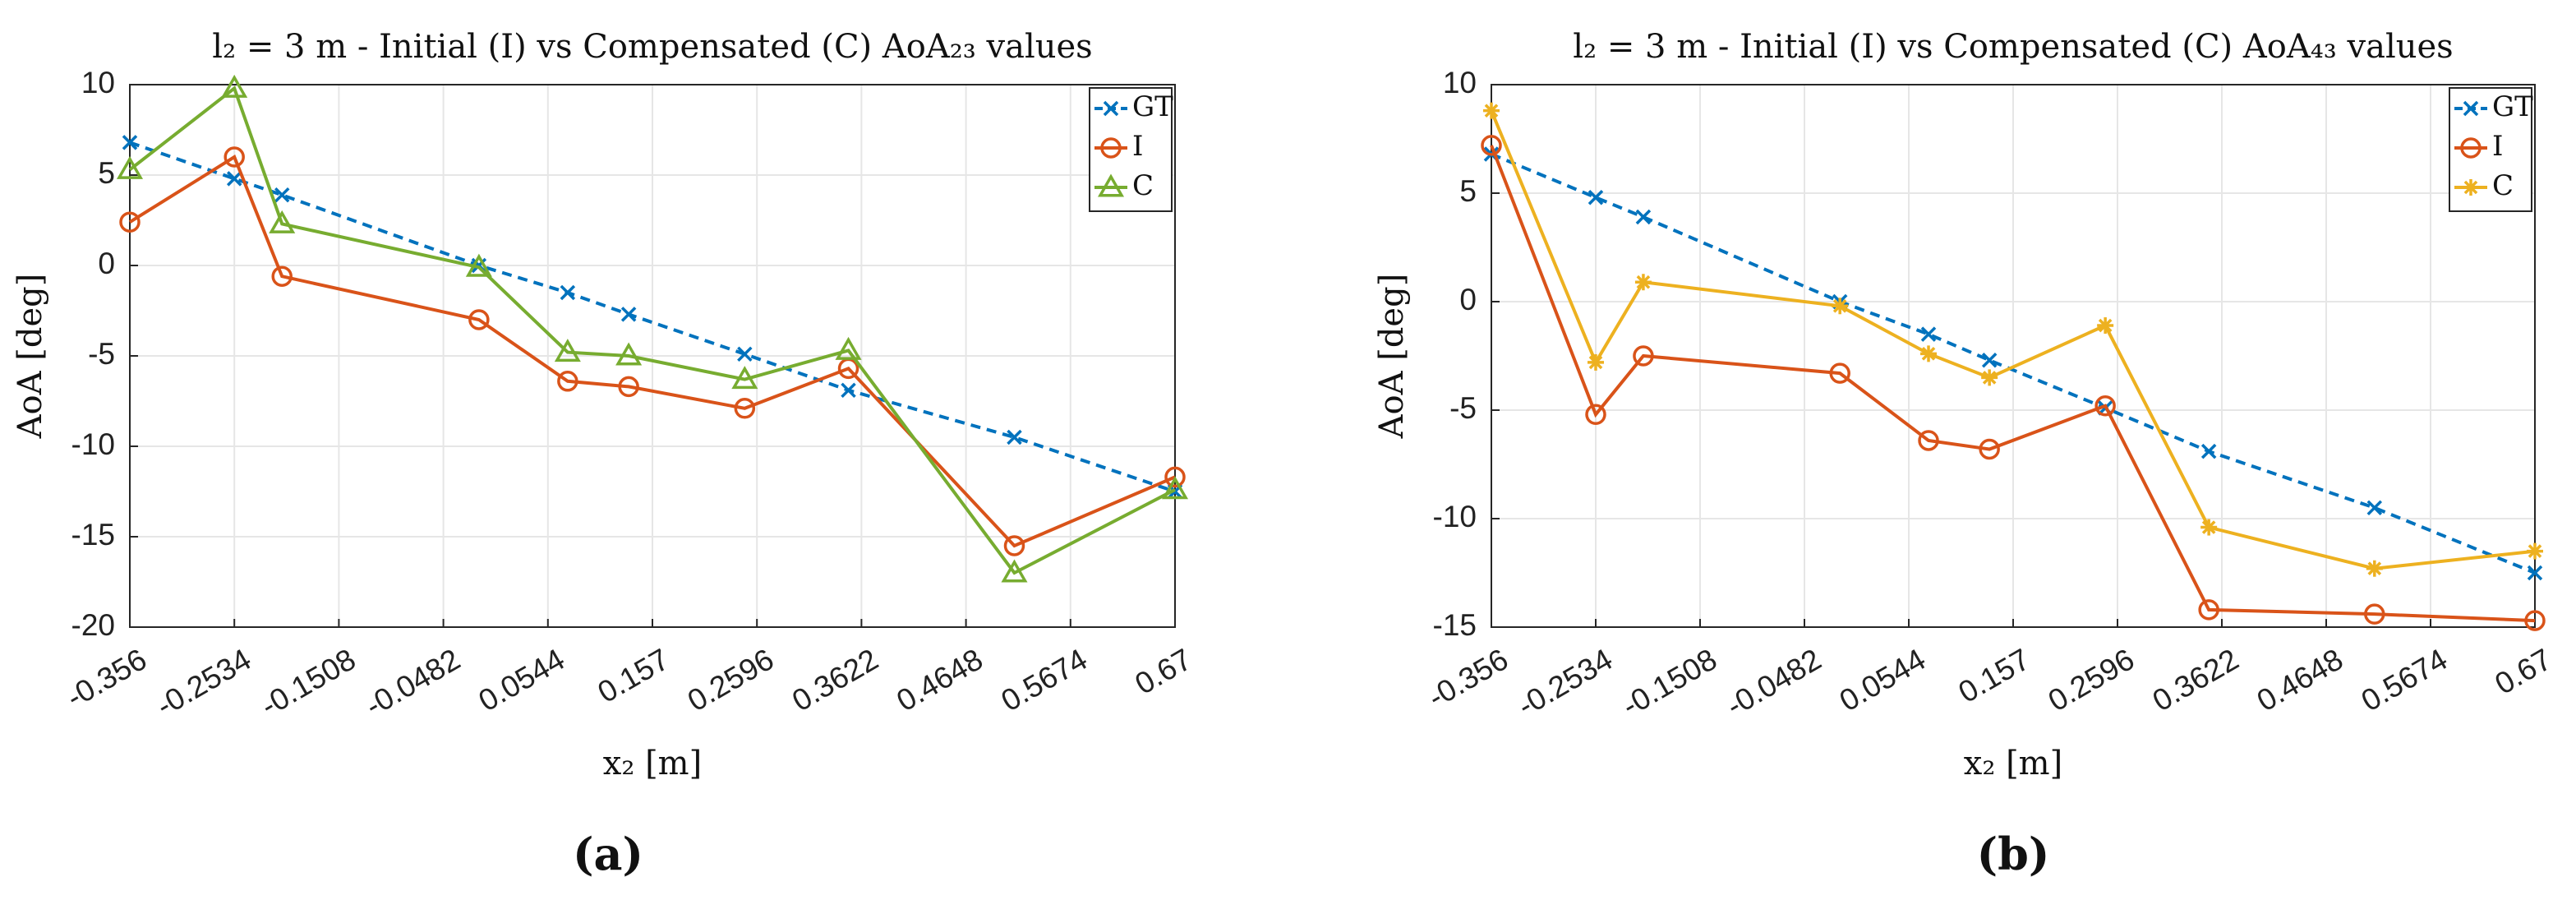 The width and height of the screenshot is (2576, 900). Describe the element at coordinates (2013, 854) in the screenshot. I see `panel-label: (b)` at that location.